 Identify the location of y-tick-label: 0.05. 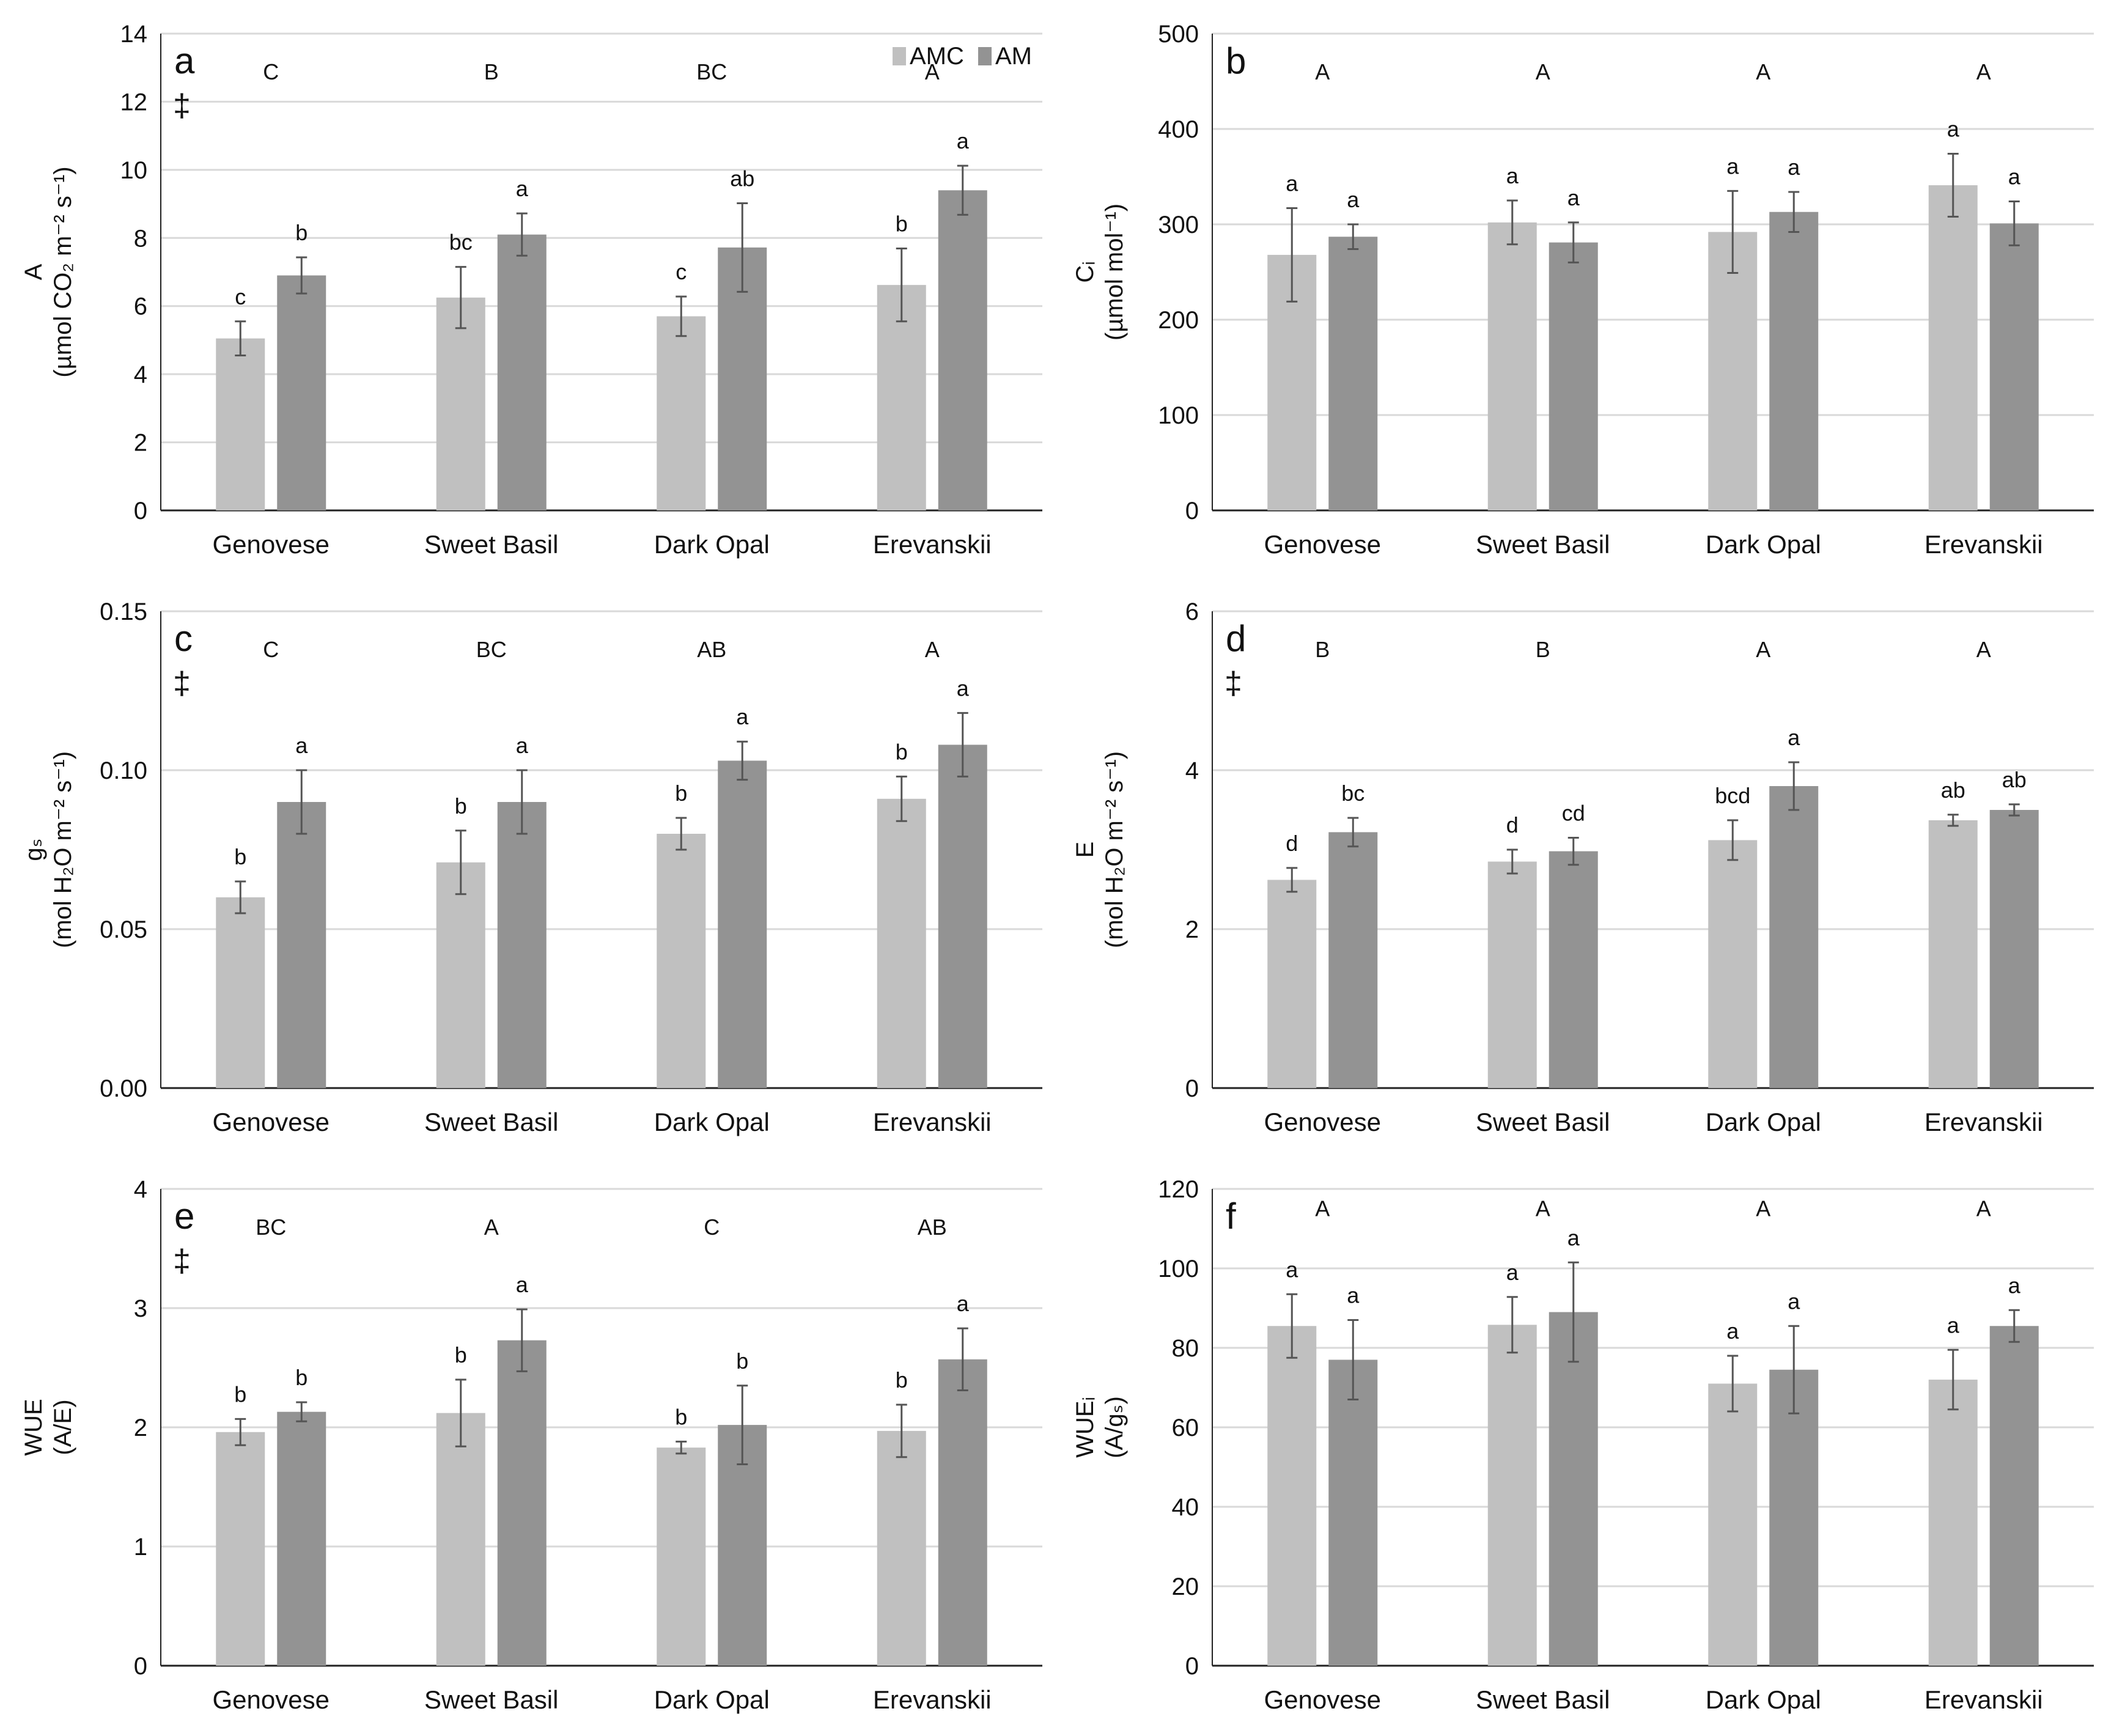
(123, 929).